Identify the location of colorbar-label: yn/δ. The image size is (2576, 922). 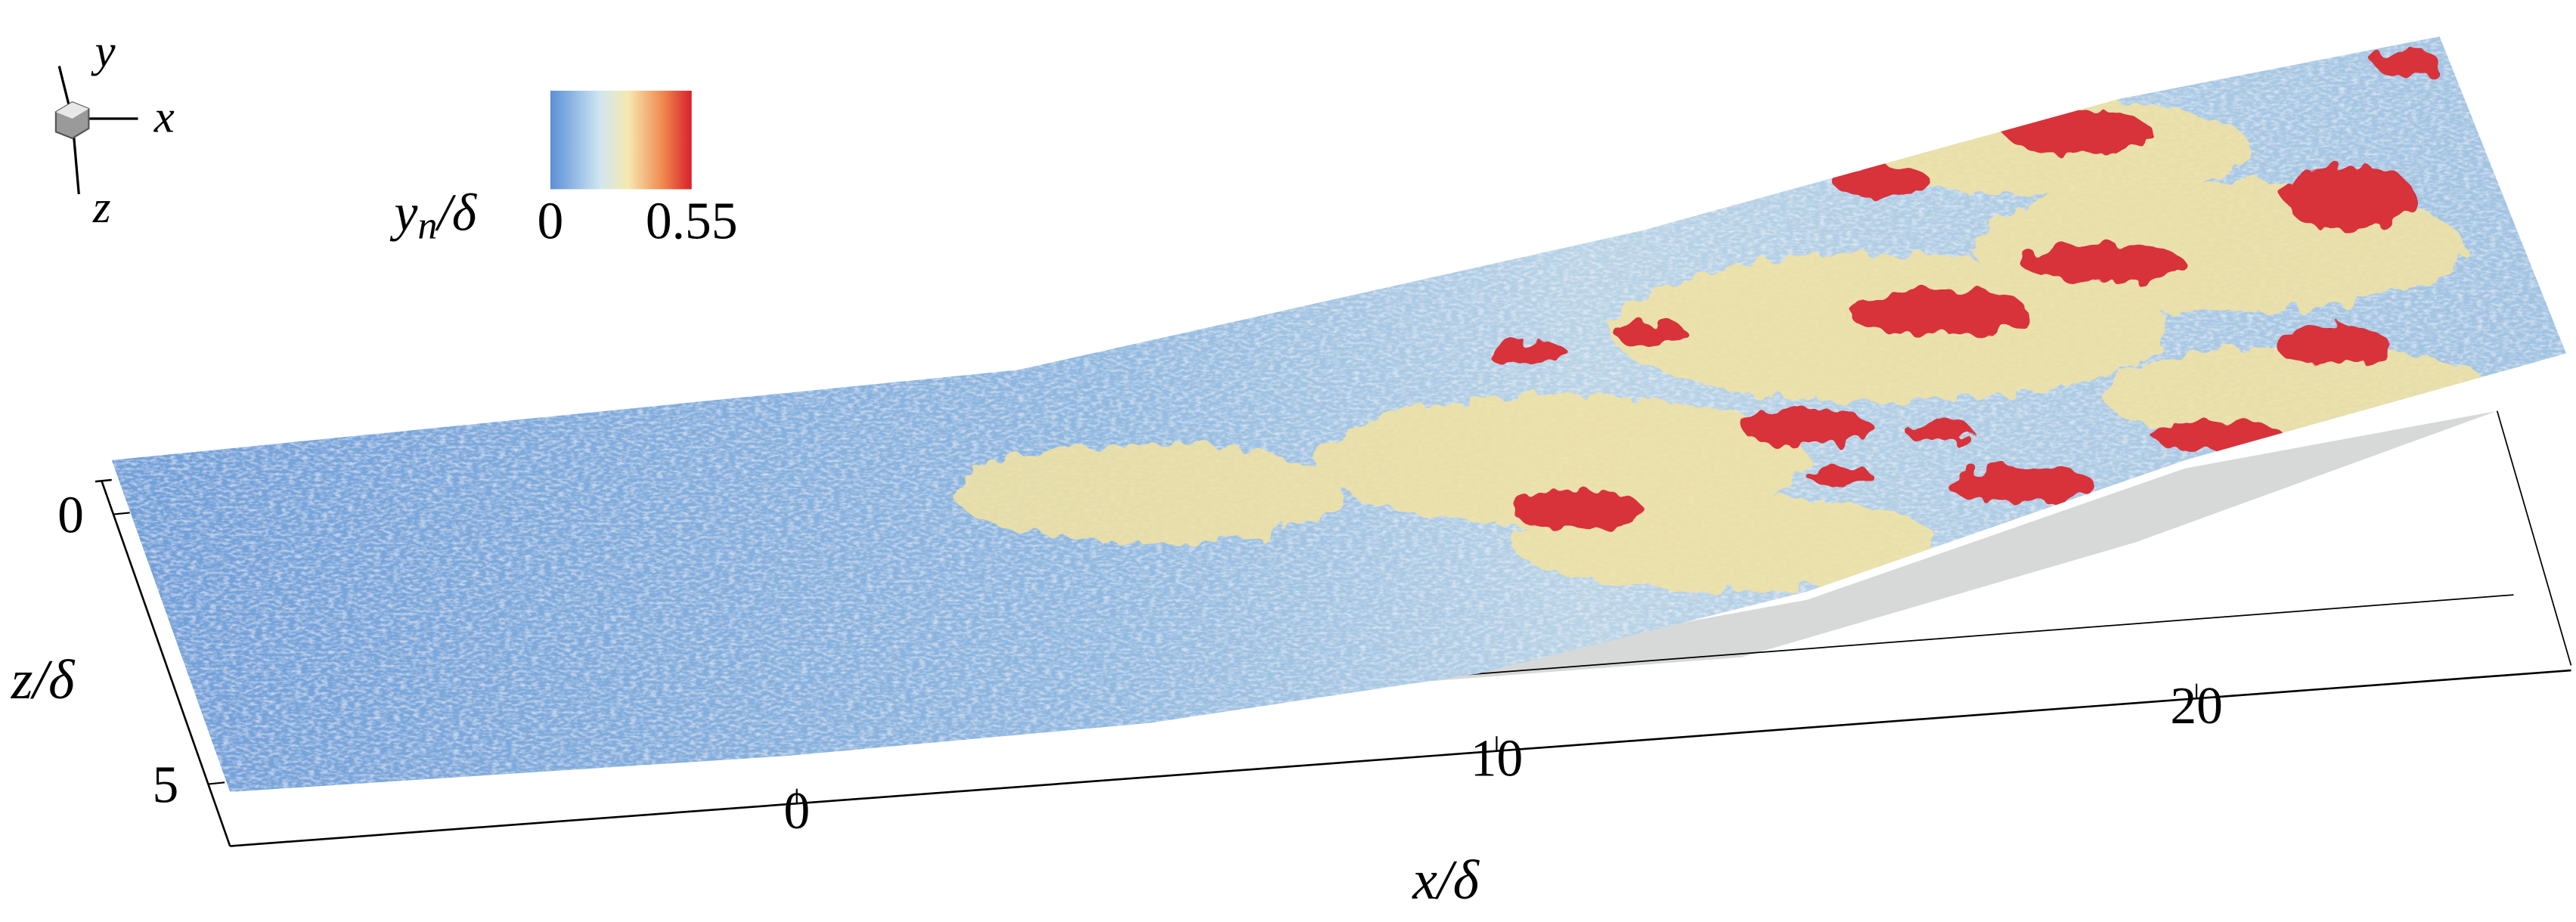
(434, 216).